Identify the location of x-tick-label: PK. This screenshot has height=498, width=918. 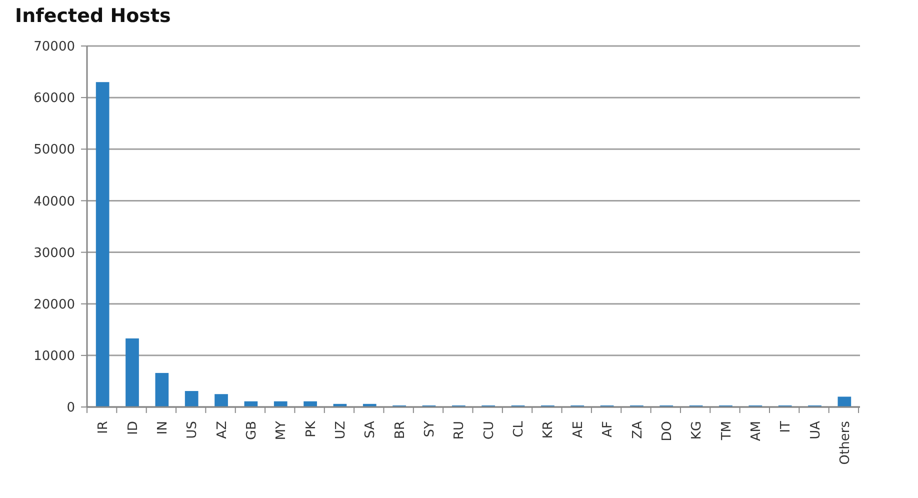
(311, 429).